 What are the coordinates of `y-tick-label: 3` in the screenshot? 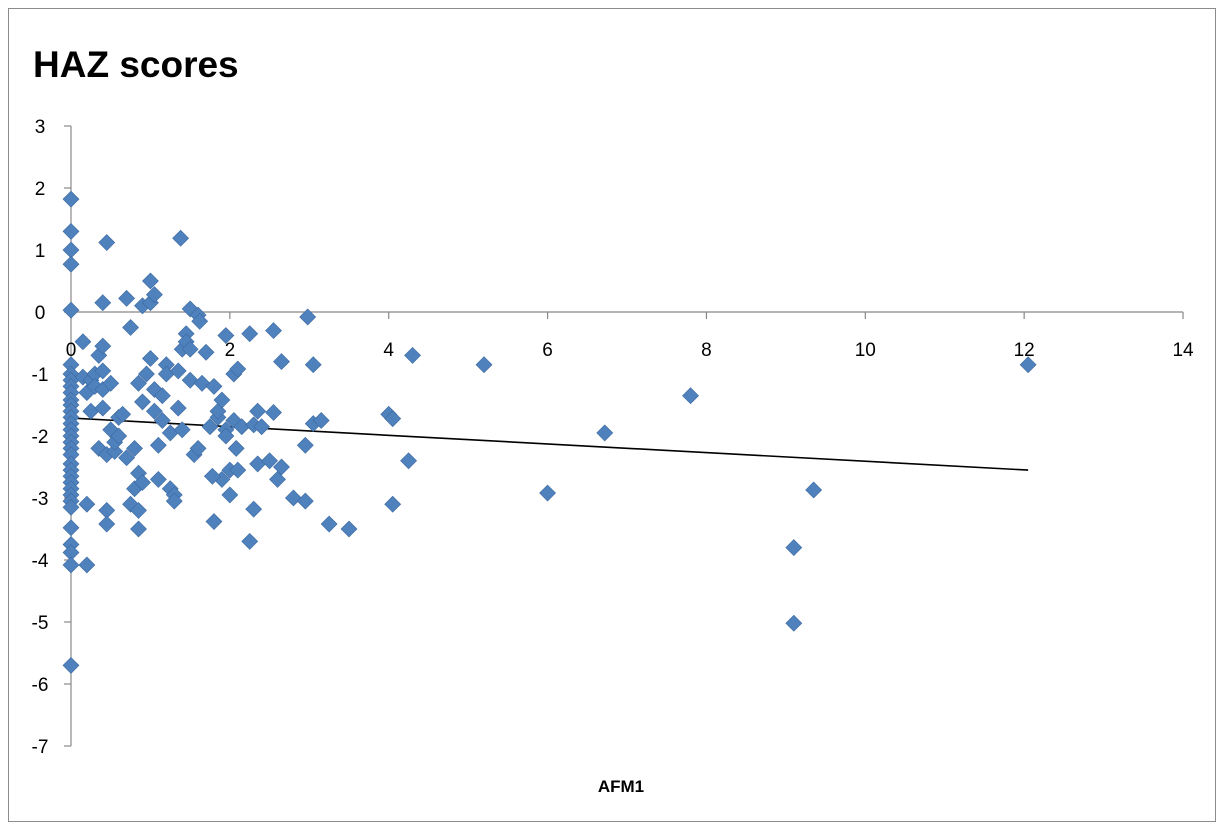 It's located at (40, 127).